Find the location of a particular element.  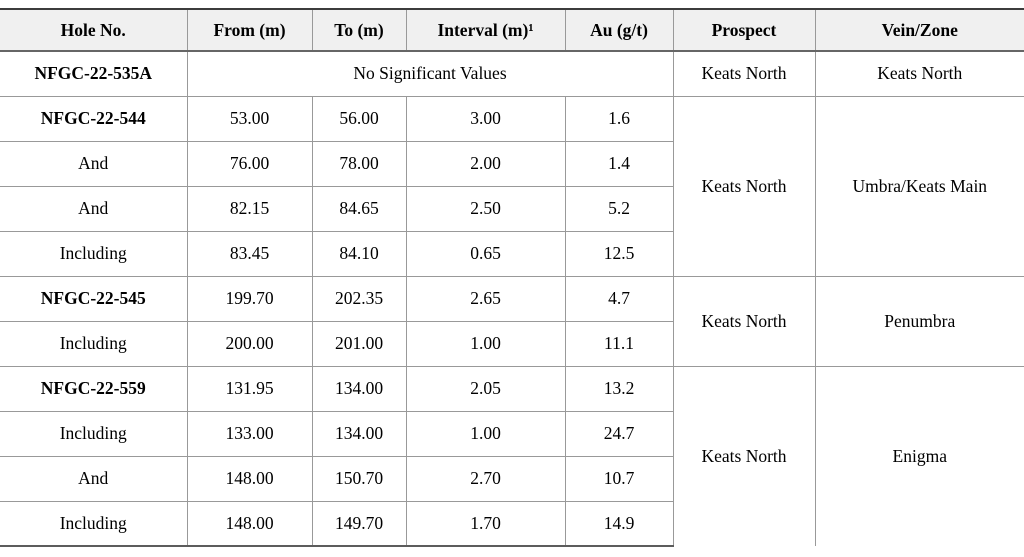

cell-interval: 2.70 is located at coordinates (485, 478).